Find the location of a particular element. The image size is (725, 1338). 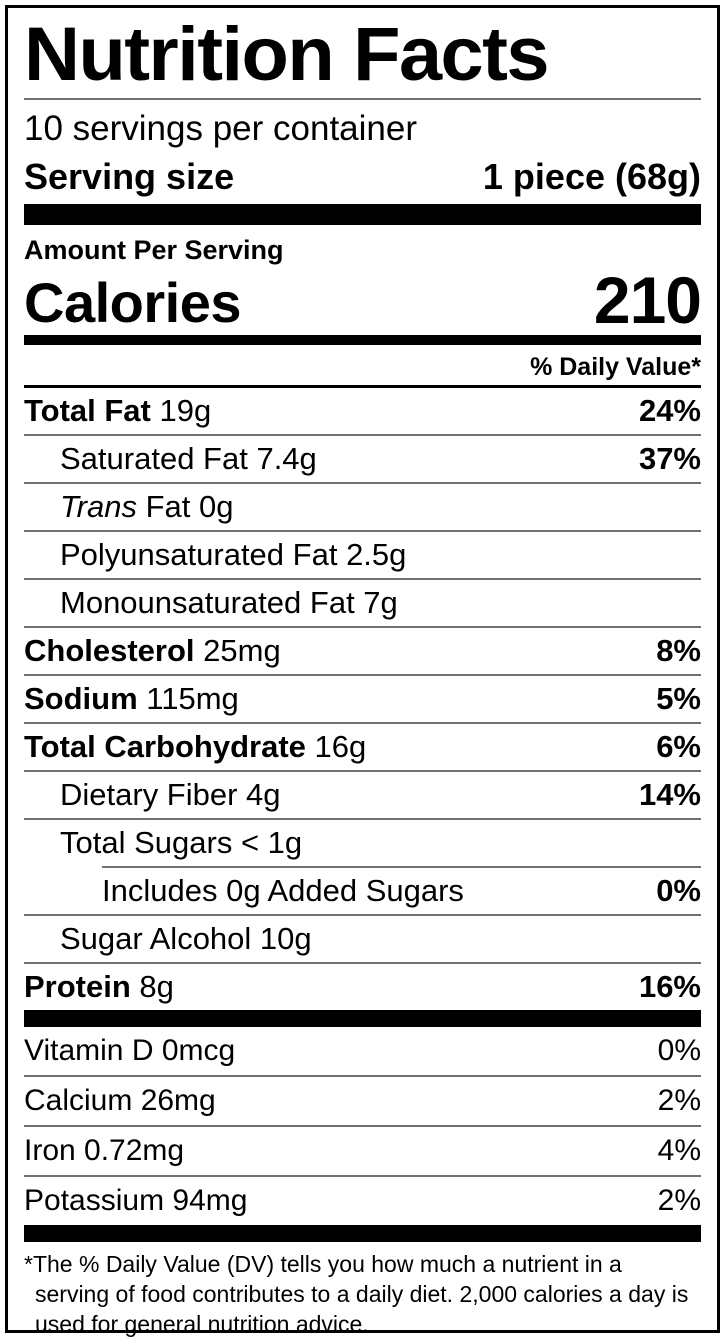

thick-divider-footnote is located at coordinates (362, 1233).